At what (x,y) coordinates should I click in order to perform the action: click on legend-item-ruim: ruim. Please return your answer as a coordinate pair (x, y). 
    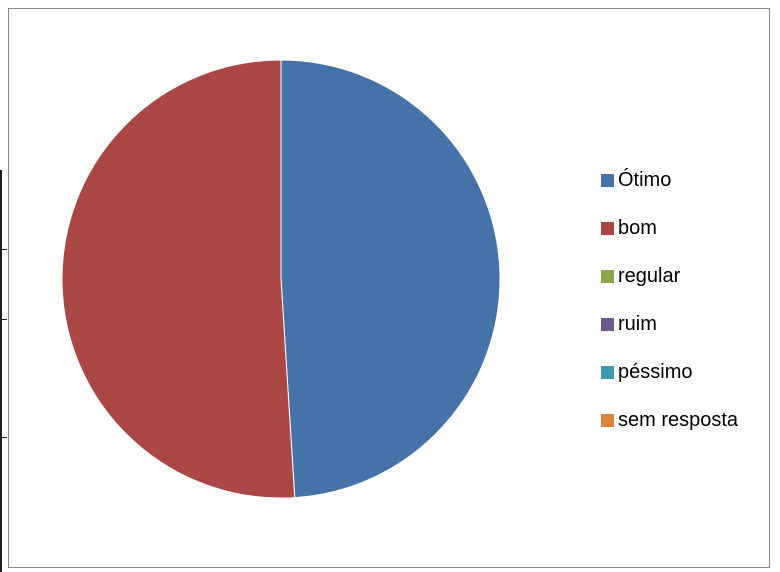
    Looking at the image, I should click on (688, 324).